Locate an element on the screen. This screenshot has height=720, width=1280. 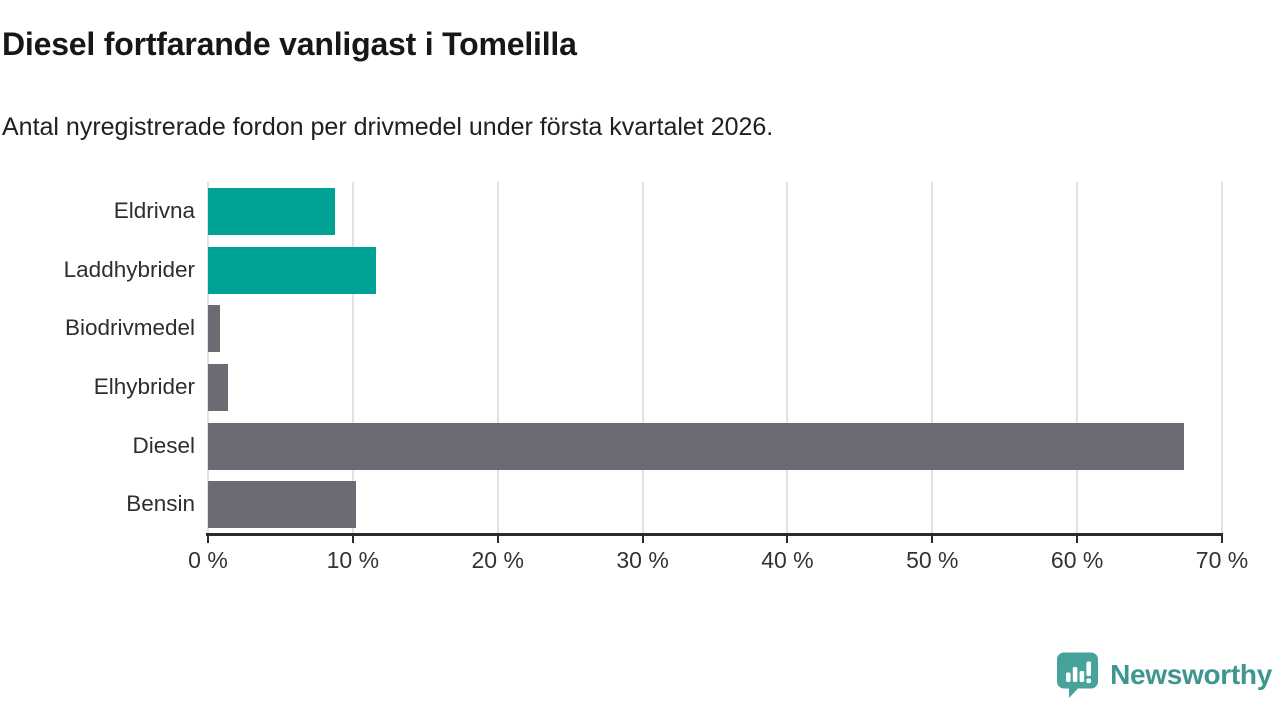
tick-label: 0 % is located at coordinates (208, 560).